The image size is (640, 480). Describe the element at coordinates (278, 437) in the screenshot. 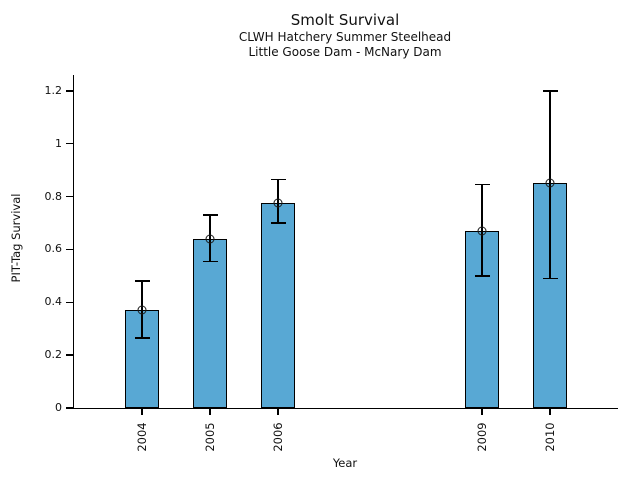

I see `x-tick-label: 2006` at that location.